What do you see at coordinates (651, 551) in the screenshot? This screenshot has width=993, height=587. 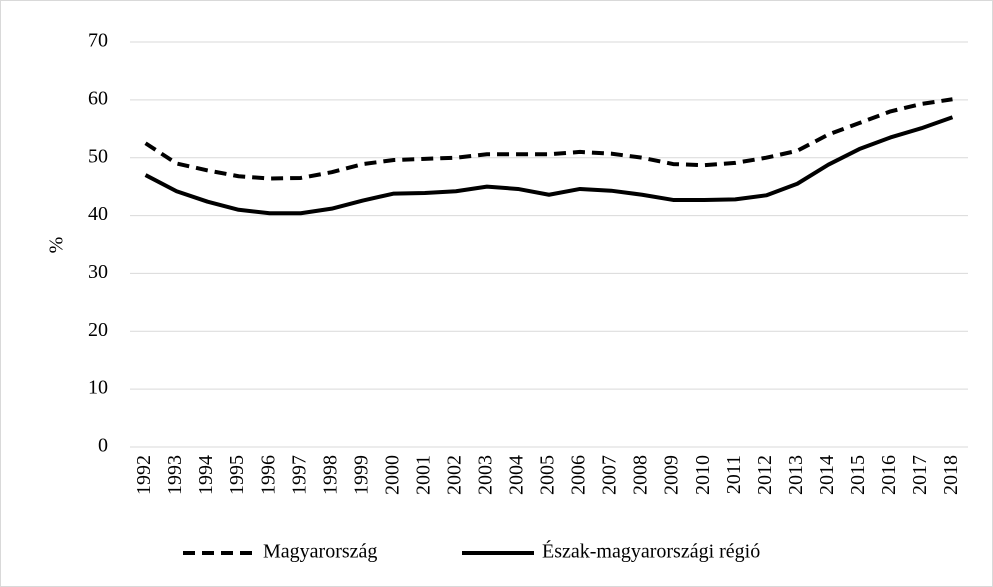 I see `legend-label: Észak-magyarországi régió` at bounding box center [651, 551].